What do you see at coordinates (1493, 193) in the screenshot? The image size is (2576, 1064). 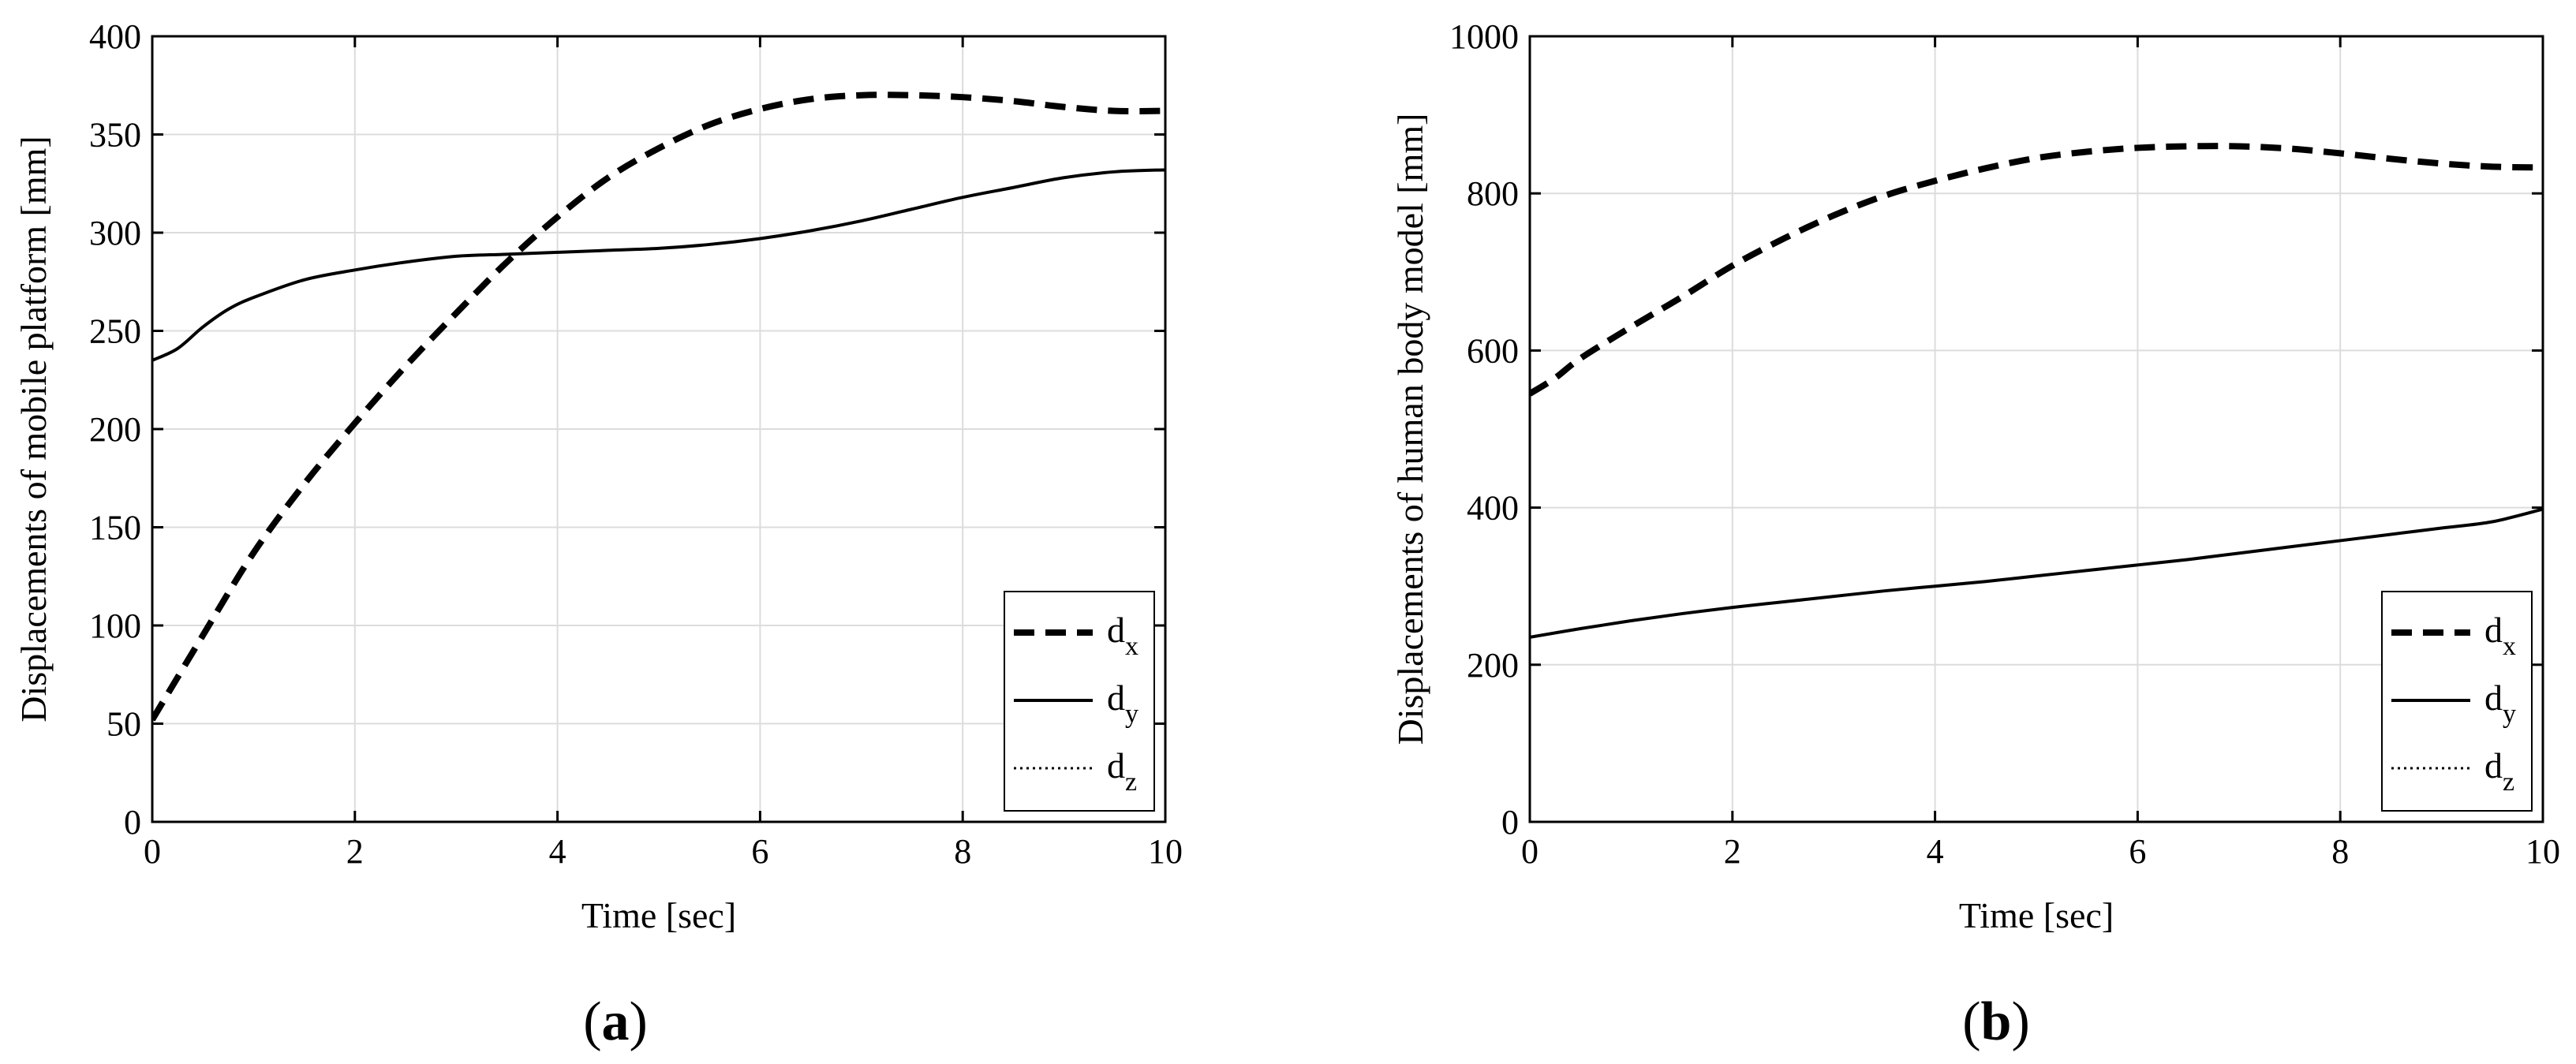 I see `y-tick-label: 800` at bounding box center [1493, 193].